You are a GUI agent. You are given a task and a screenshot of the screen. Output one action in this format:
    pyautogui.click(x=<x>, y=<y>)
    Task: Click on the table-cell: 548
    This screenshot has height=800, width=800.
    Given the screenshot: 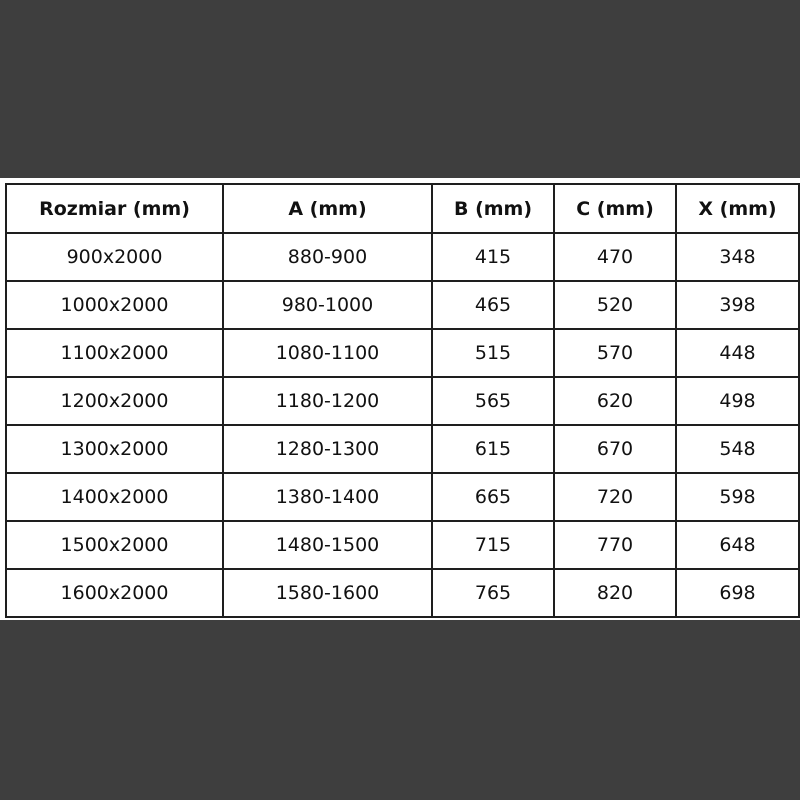 What is the action you would take?
    pyautogui.click(x=737, y=449)
    